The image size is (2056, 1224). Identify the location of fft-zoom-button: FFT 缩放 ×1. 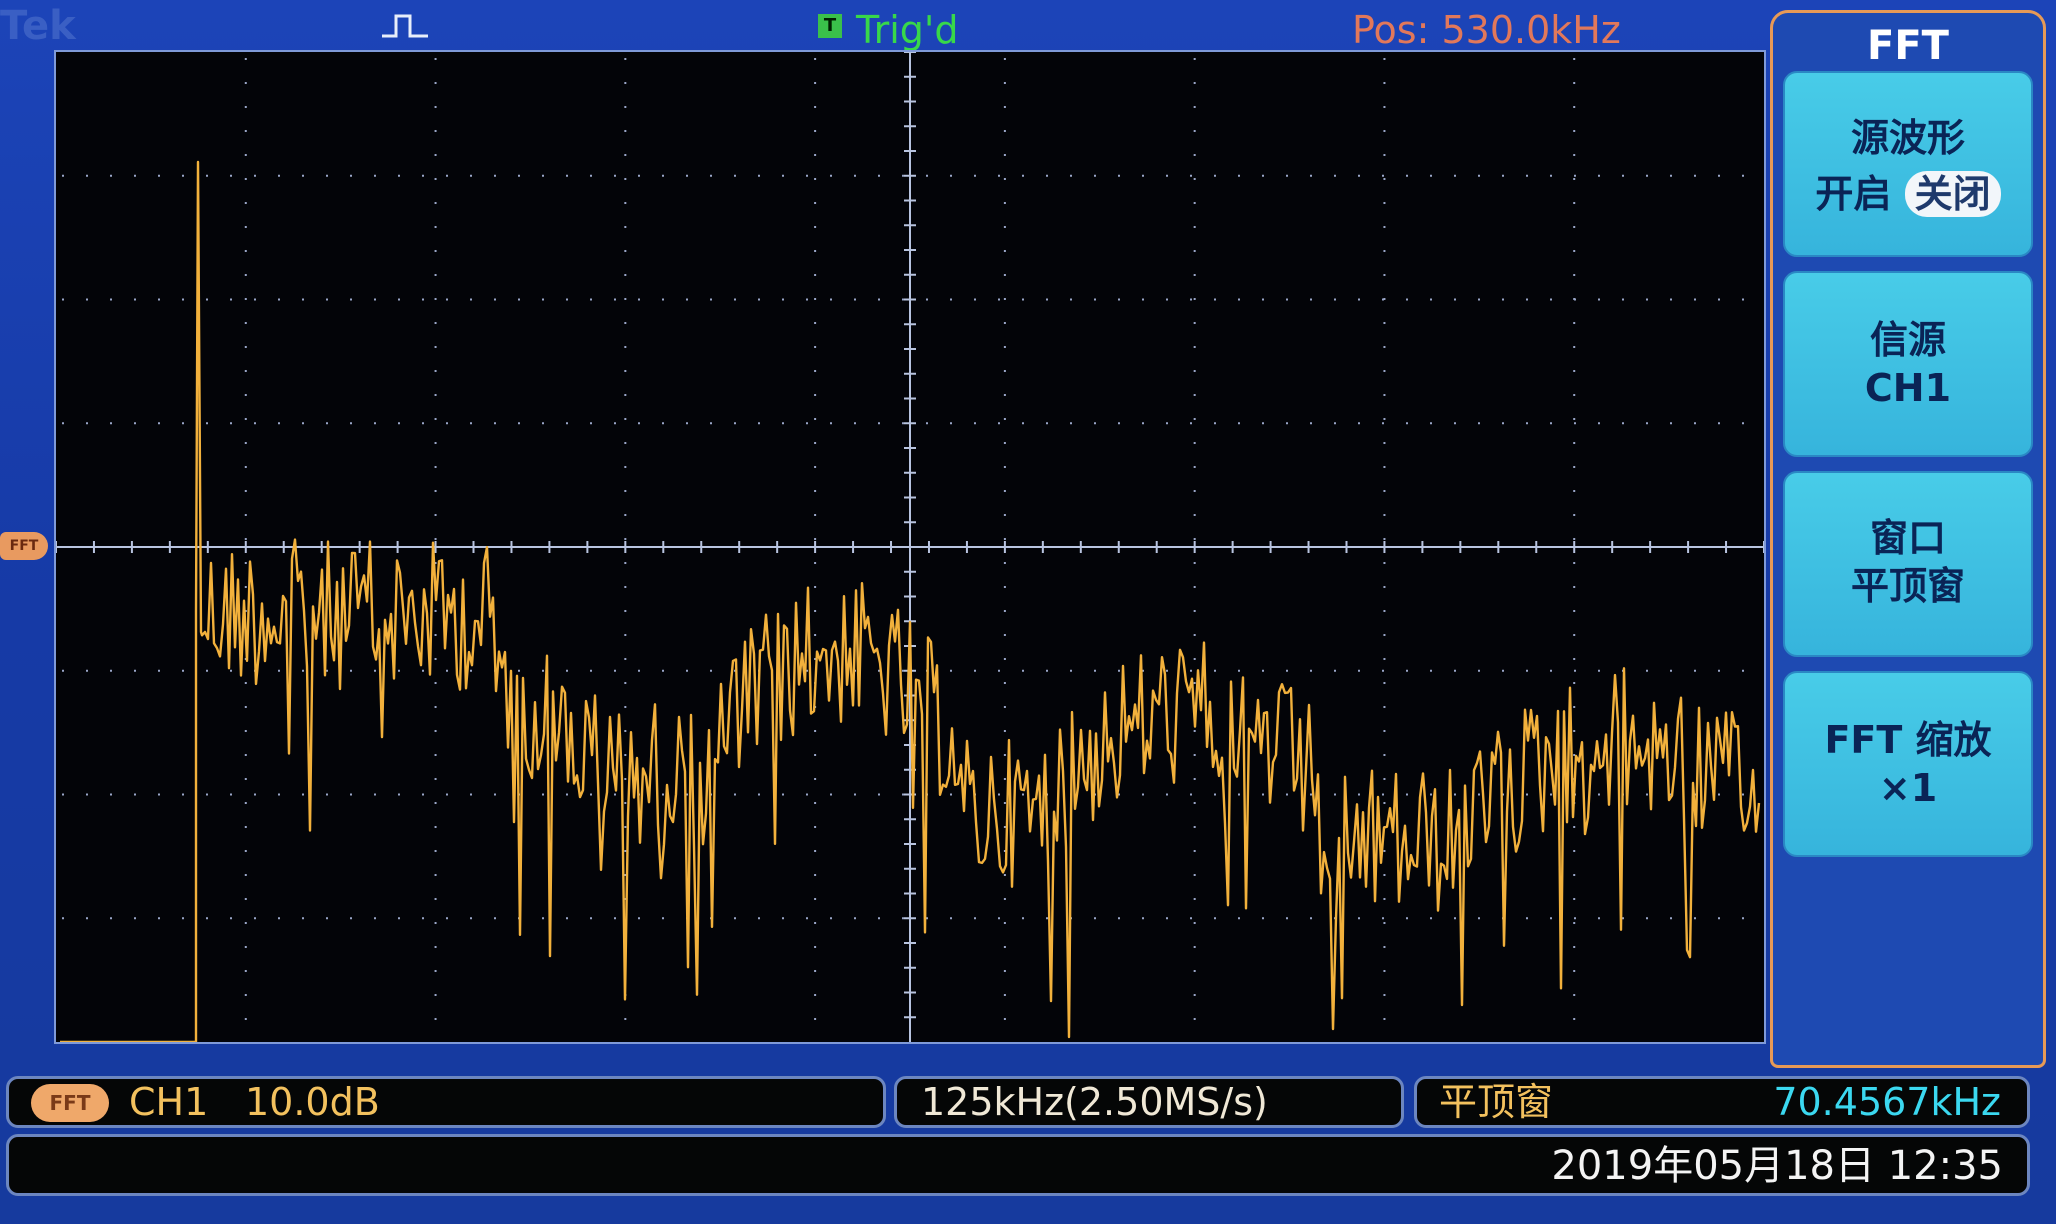
(1908, 764).